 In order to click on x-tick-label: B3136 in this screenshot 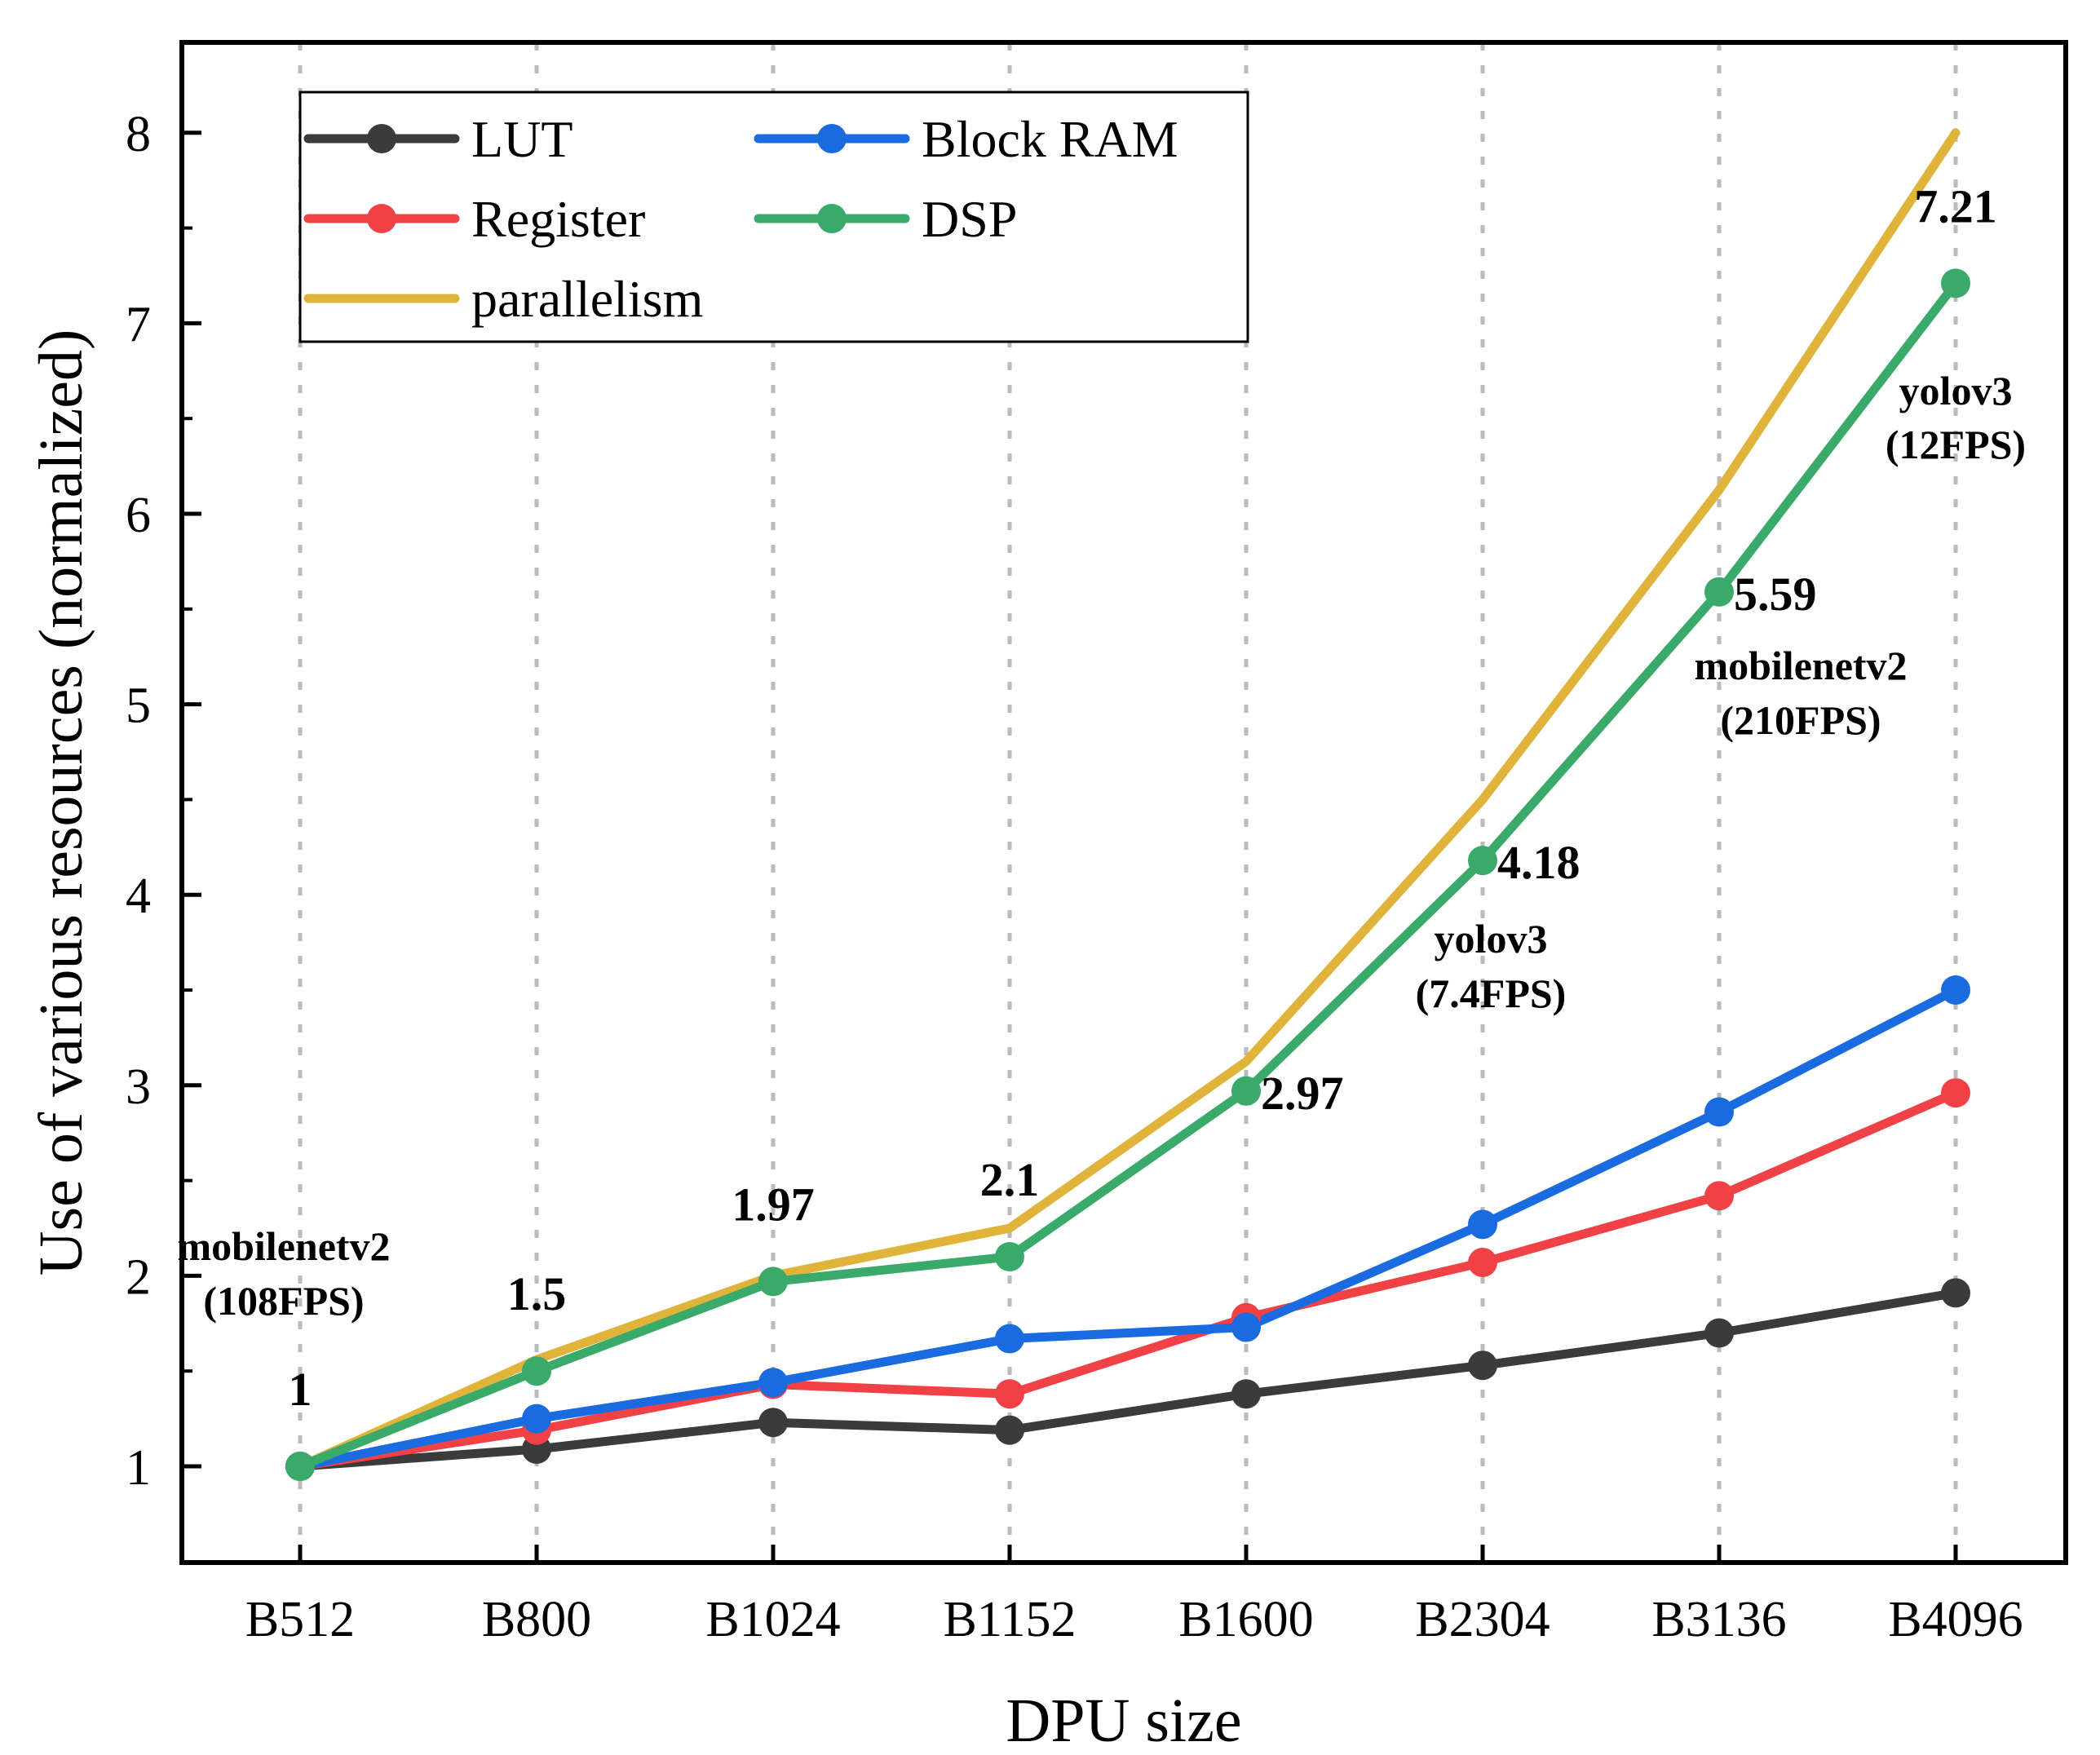, I will do `click(1718, 1619)`.